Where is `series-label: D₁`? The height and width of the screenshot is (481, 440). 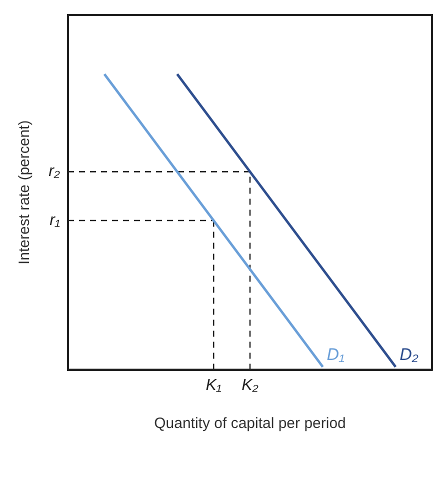
series-label: D₁ is located at coordinates (335, 354).